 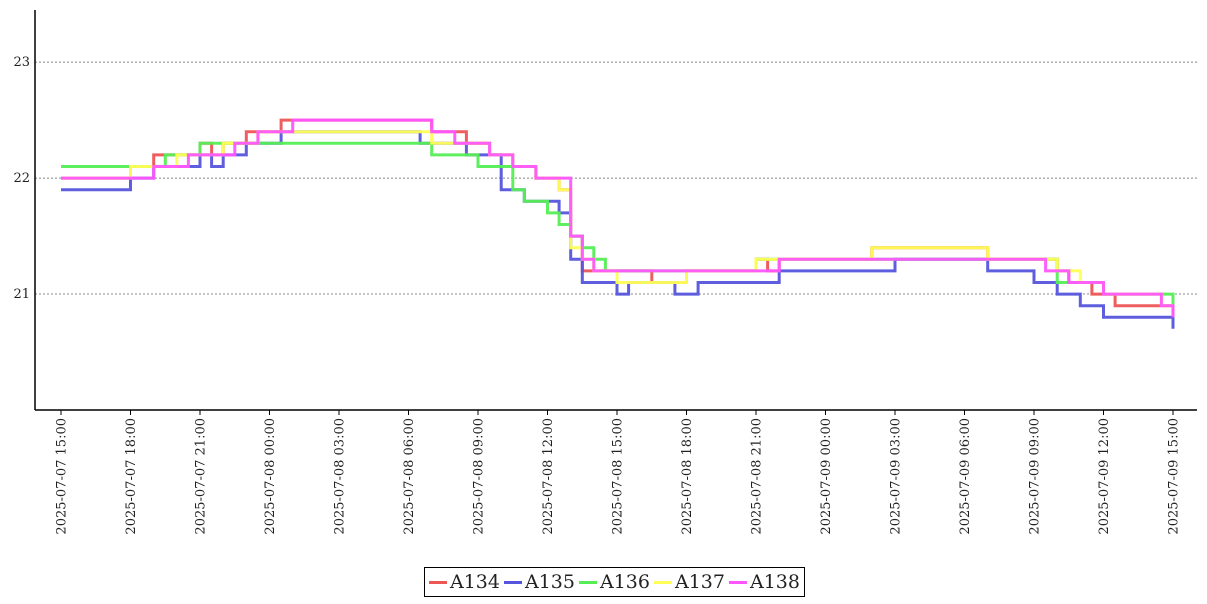 I want to click on x-tick-label: 2025-07-09 03:00, so click(x=896, y=476).